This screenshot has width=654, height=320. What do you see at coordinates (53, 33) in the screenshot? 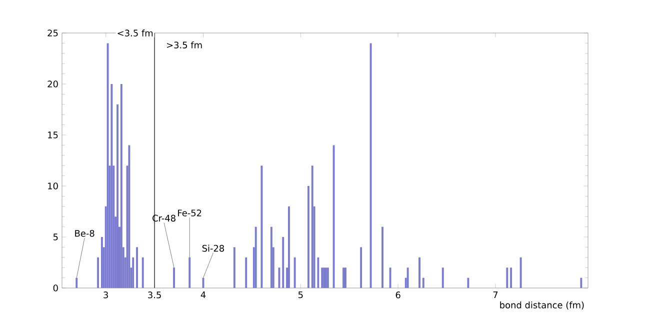
I see `y-tick-label: 25` at bounding box center [53, 33].